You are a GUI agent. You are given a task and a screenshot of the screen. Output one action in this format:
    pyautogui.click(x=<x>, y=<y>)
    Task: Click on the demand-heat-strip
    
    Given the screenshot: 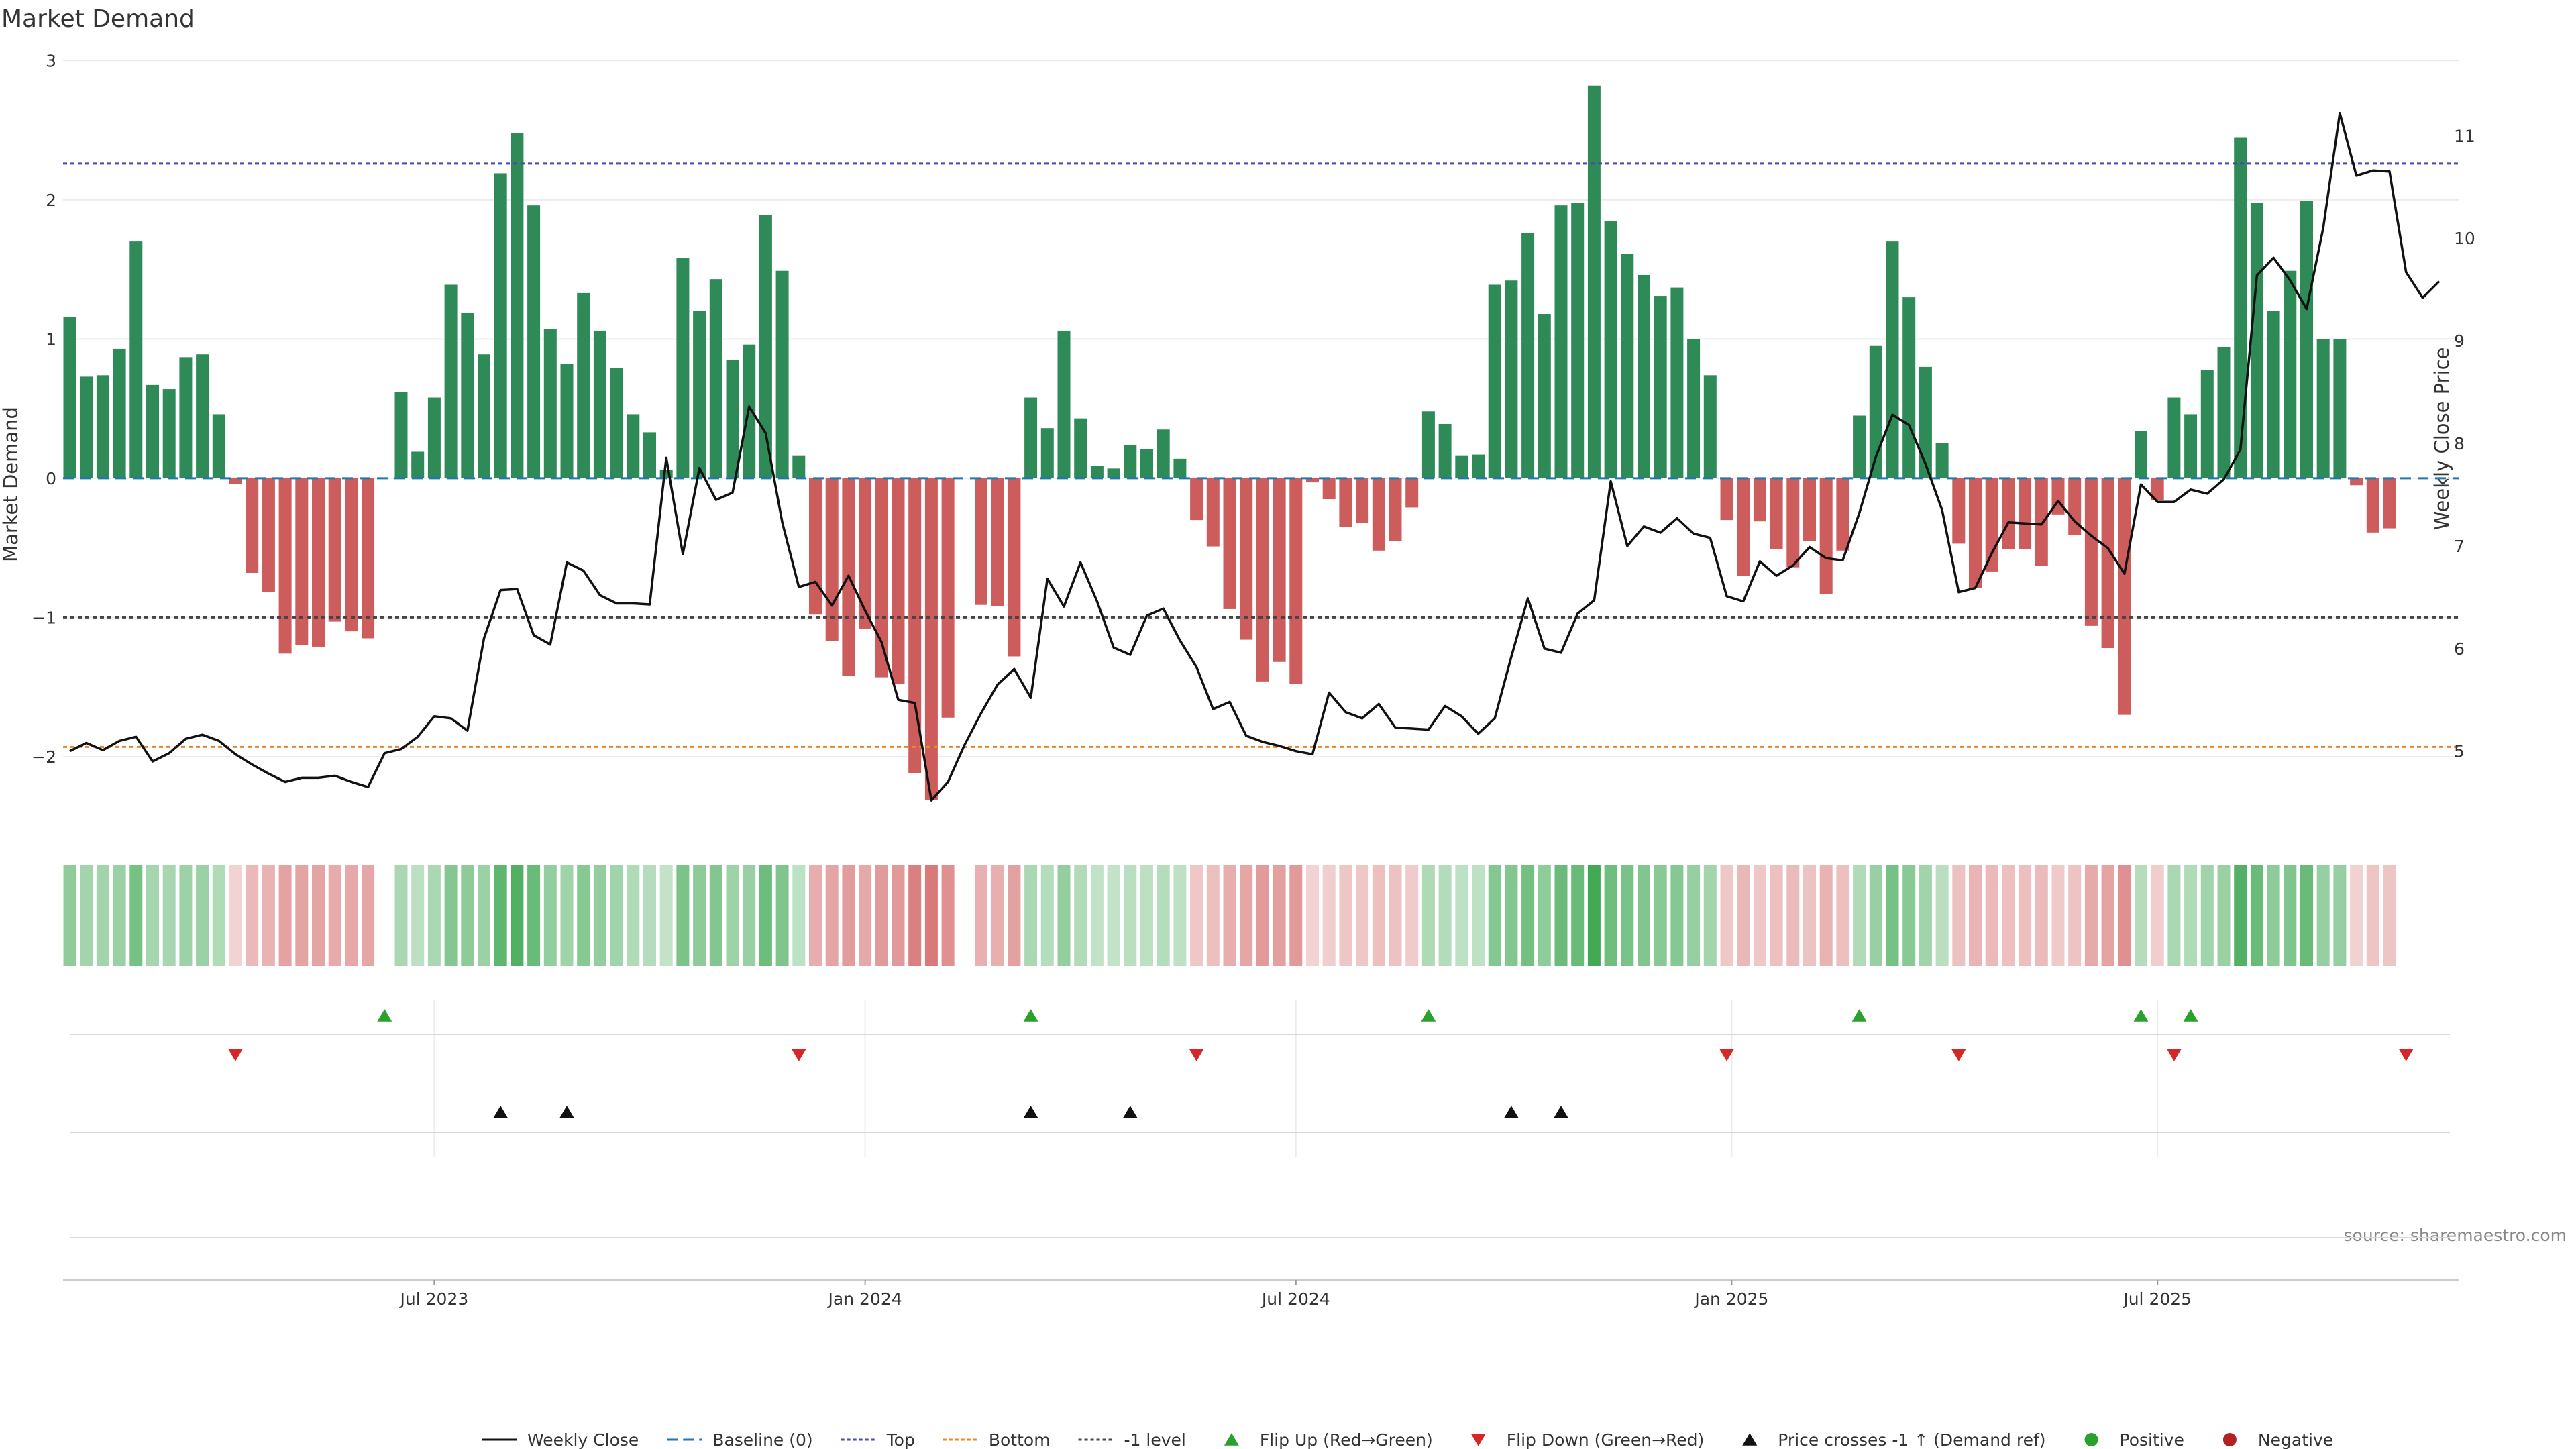 What is the action you would take?
    pyautogui.click(x=1229, y=915)
    